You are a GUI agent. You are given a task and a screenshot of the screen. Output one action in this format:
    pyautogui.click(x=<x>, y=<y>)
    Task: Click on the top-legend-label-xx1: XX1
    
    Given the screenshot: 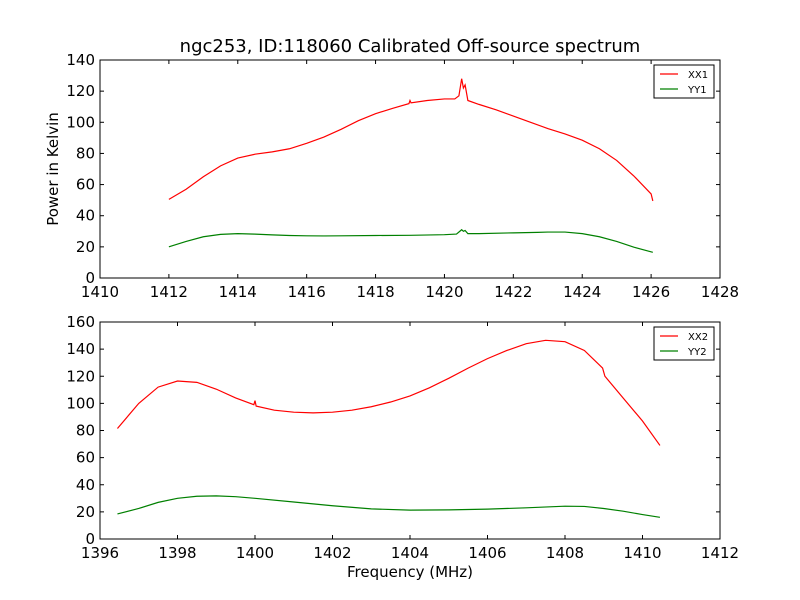 What is the action you would take?
    pyautogui.click(x=698, y=75)
    